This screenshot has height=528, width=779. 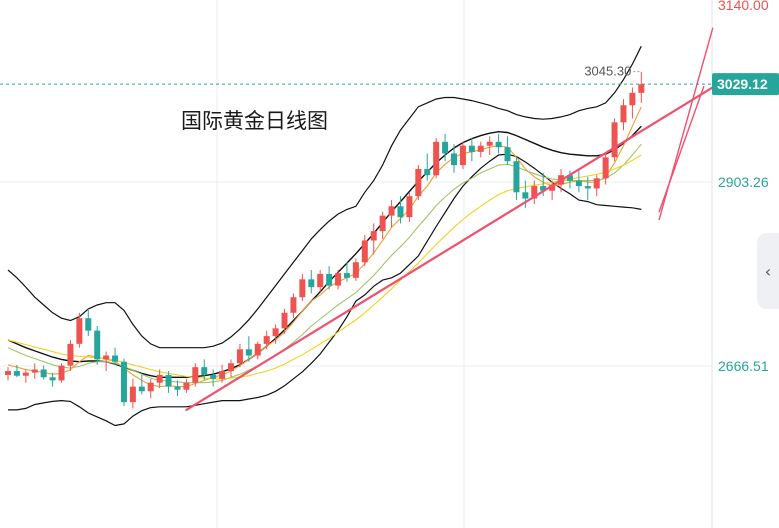 What do you see at coordinates (745, 84) in the screenshot?
I see `last-price-tag` at bounding box center [745, 84].